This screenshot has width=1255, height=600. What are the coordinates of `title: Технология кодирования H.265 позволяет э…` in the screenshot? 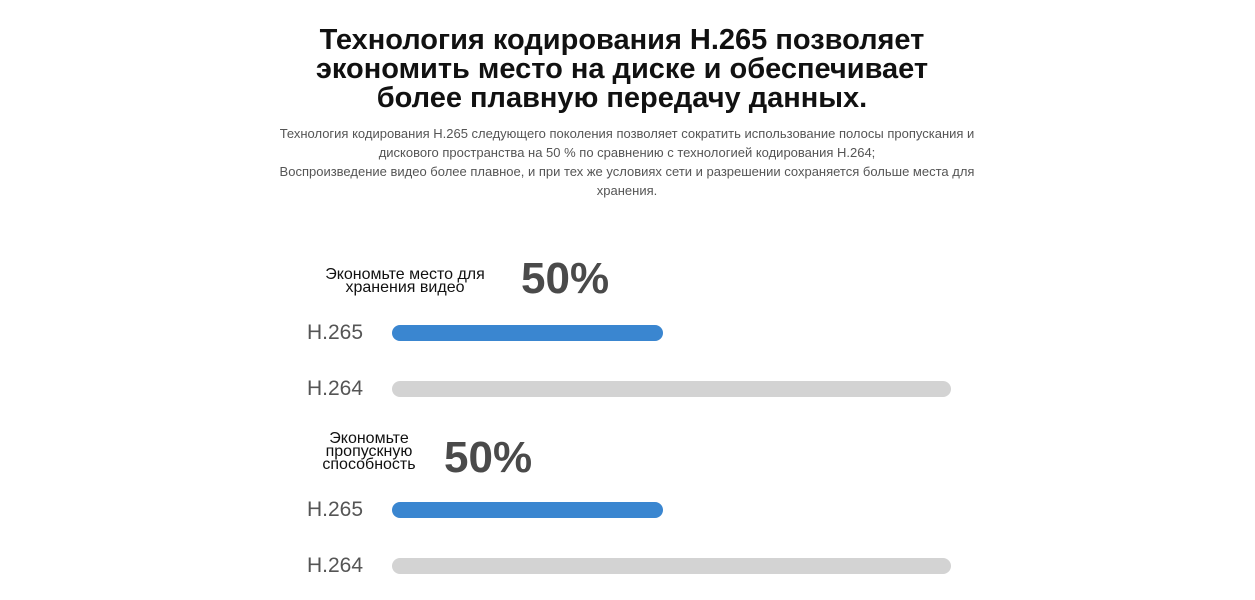 It's located at (622, 69).